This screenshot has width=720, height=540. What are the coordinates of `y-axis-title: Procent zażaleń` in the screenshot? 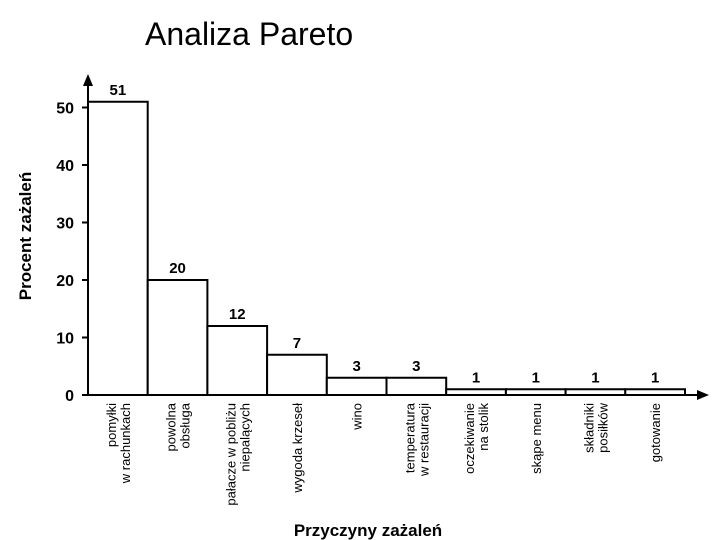 It's located at (25, 236).